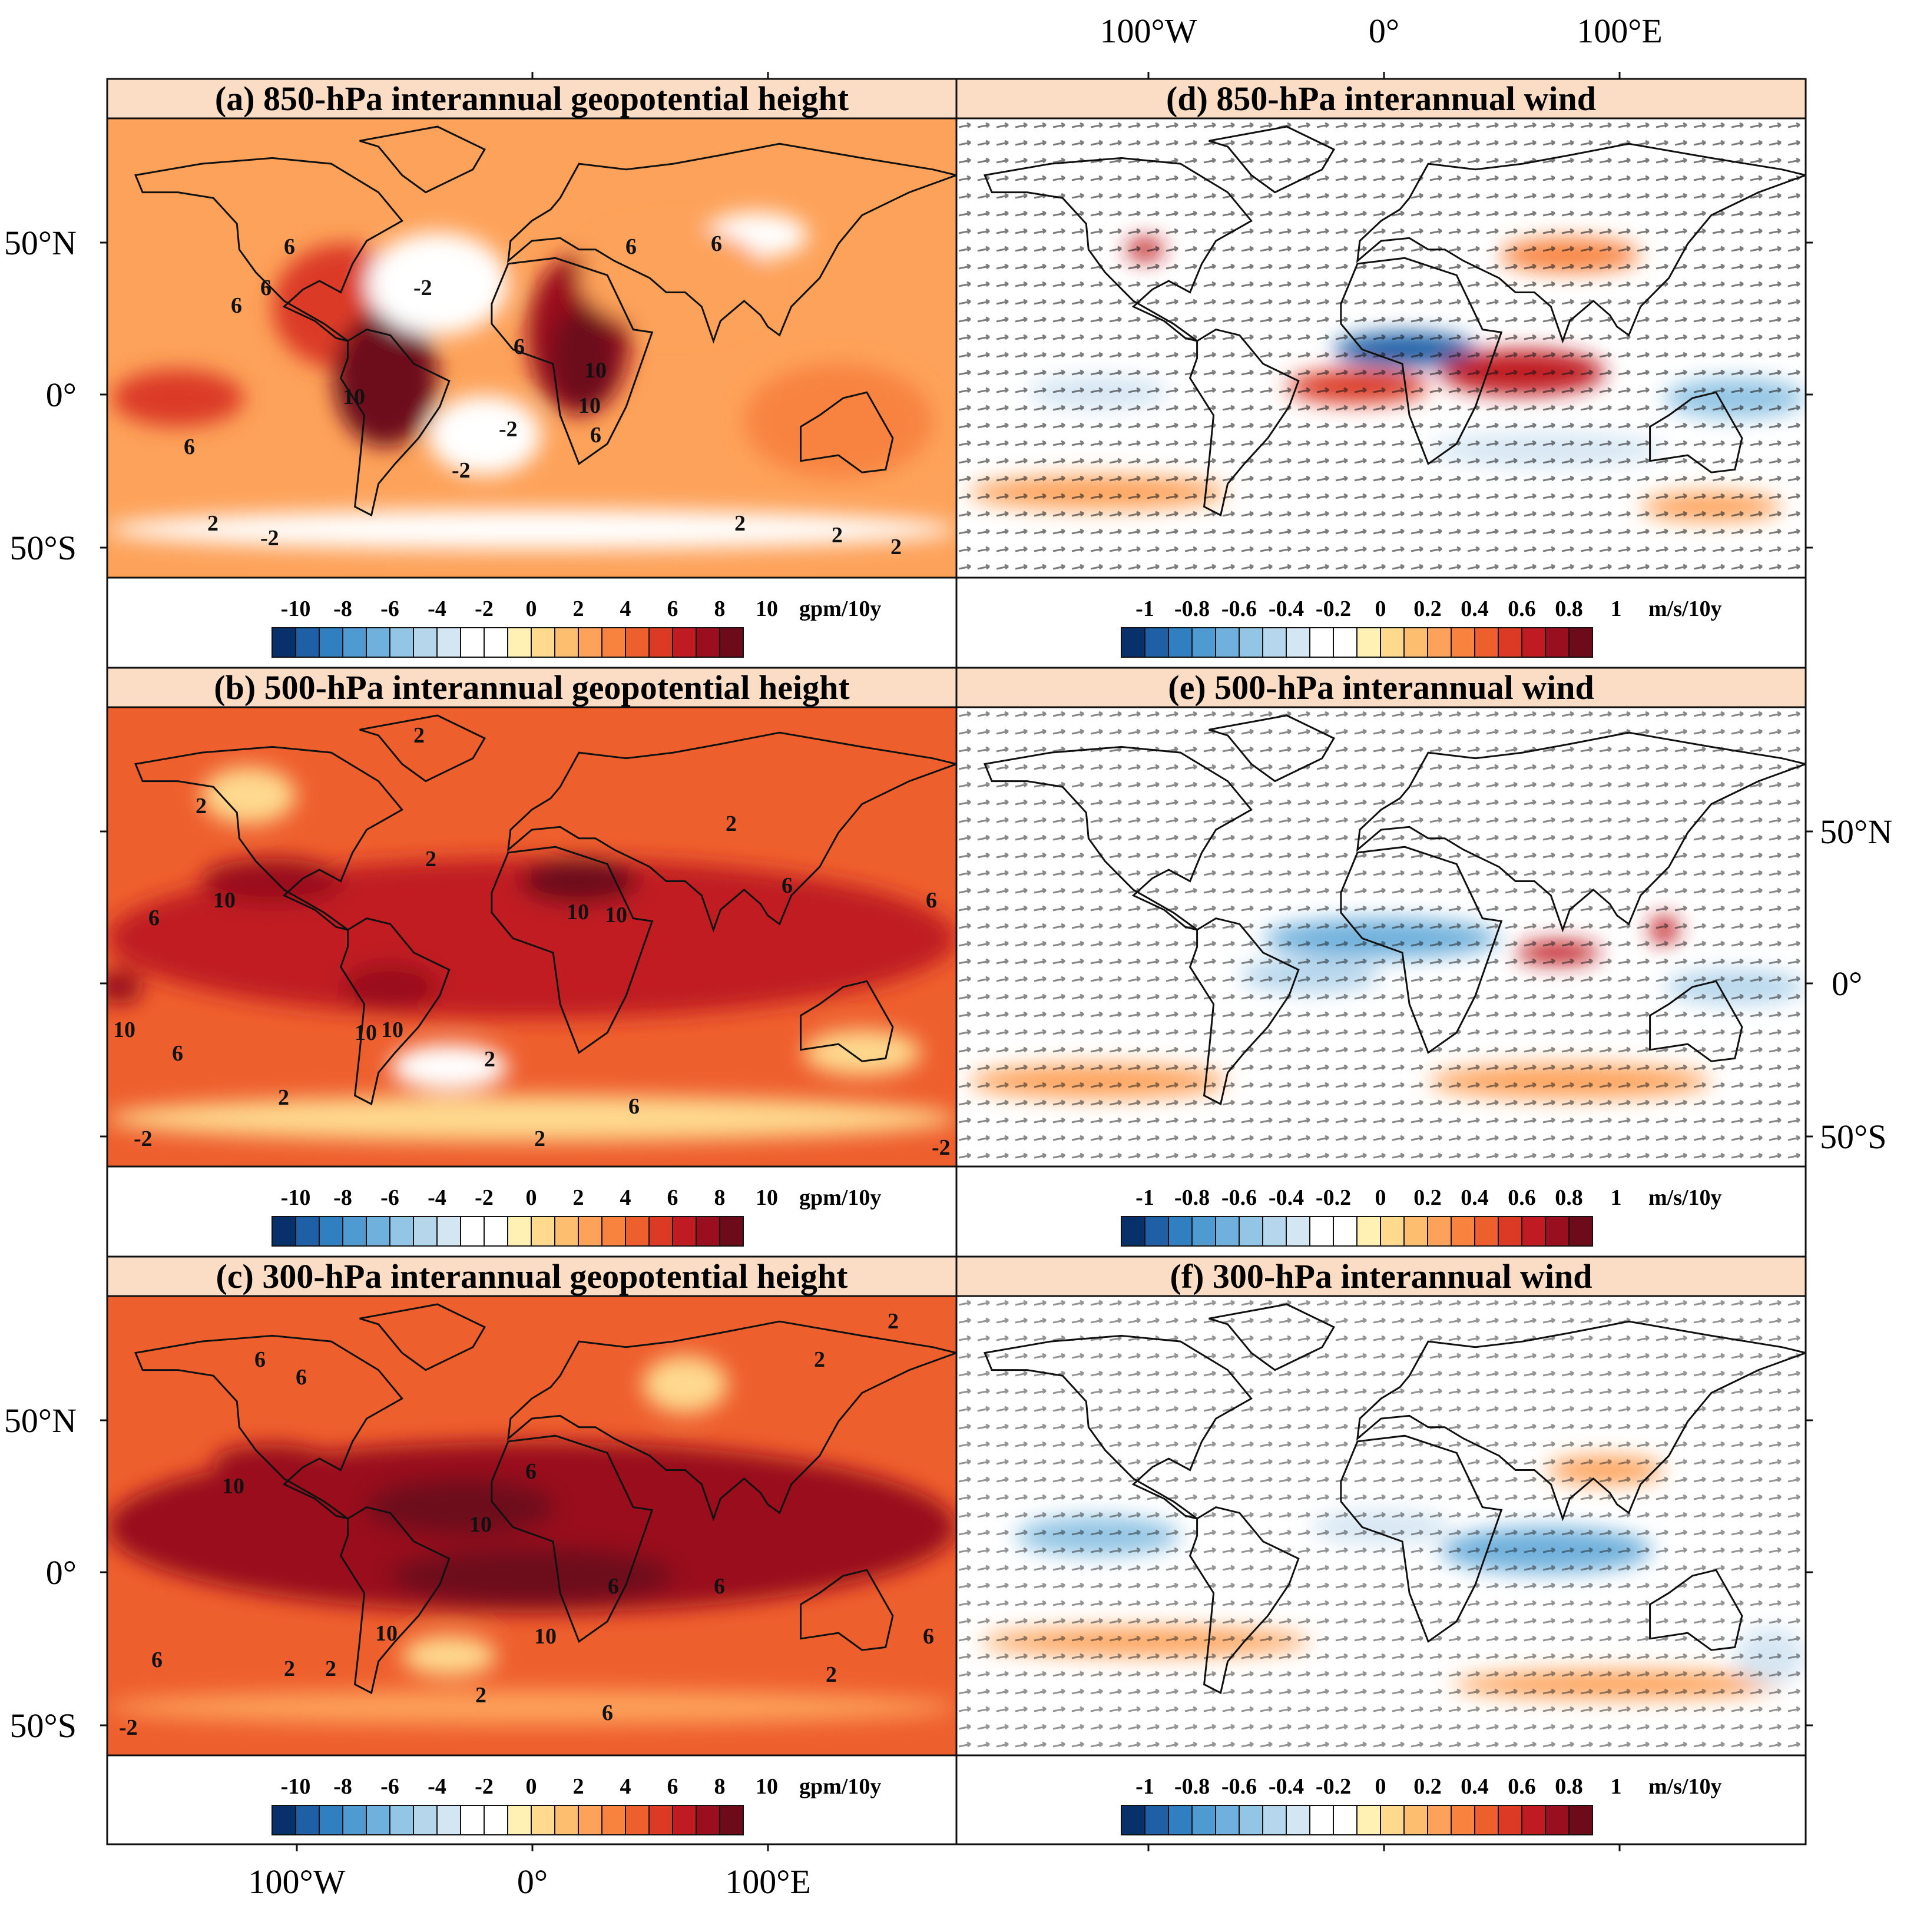 The height and width of the screenshot is (1932, 1917). Describe the element at coordinates (1333, 1197) in the screenshot. I see `panel-e-cb-tick: -0.2` at that location.